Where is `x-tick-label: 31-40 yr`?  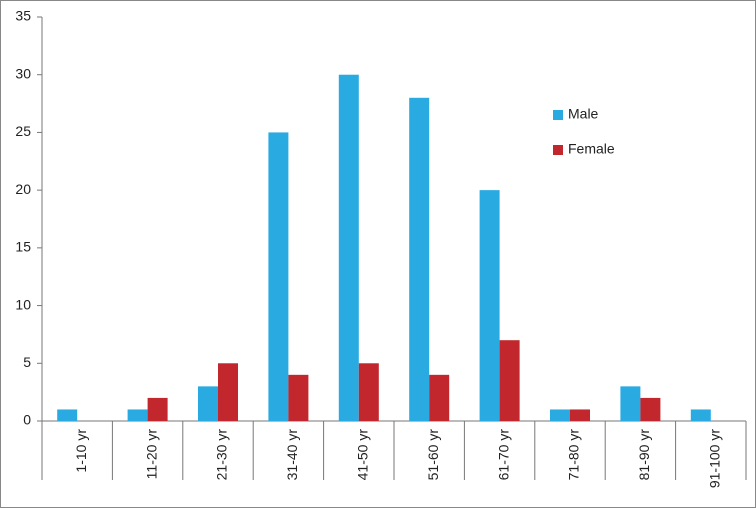
x-tick-label: 31-40 yr is located at coordinates (292, 455).